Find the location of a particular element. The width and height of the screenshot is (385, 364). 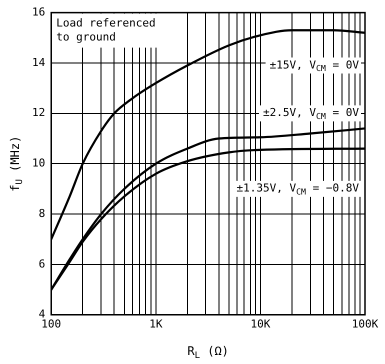

x-tick-label: 1K is located at coordinates (156, 323).